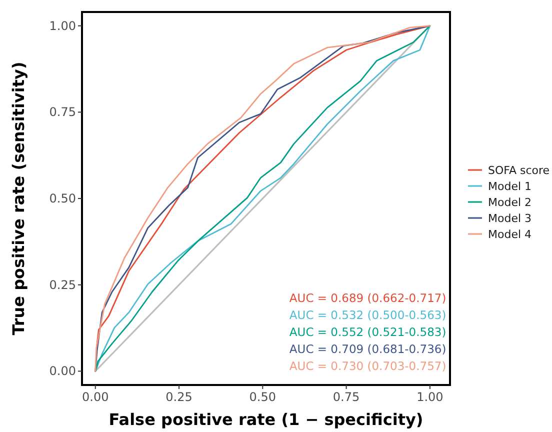 The image size is (552, 432). I want to click on y-tick-label: 0.25, so click(62, 285).